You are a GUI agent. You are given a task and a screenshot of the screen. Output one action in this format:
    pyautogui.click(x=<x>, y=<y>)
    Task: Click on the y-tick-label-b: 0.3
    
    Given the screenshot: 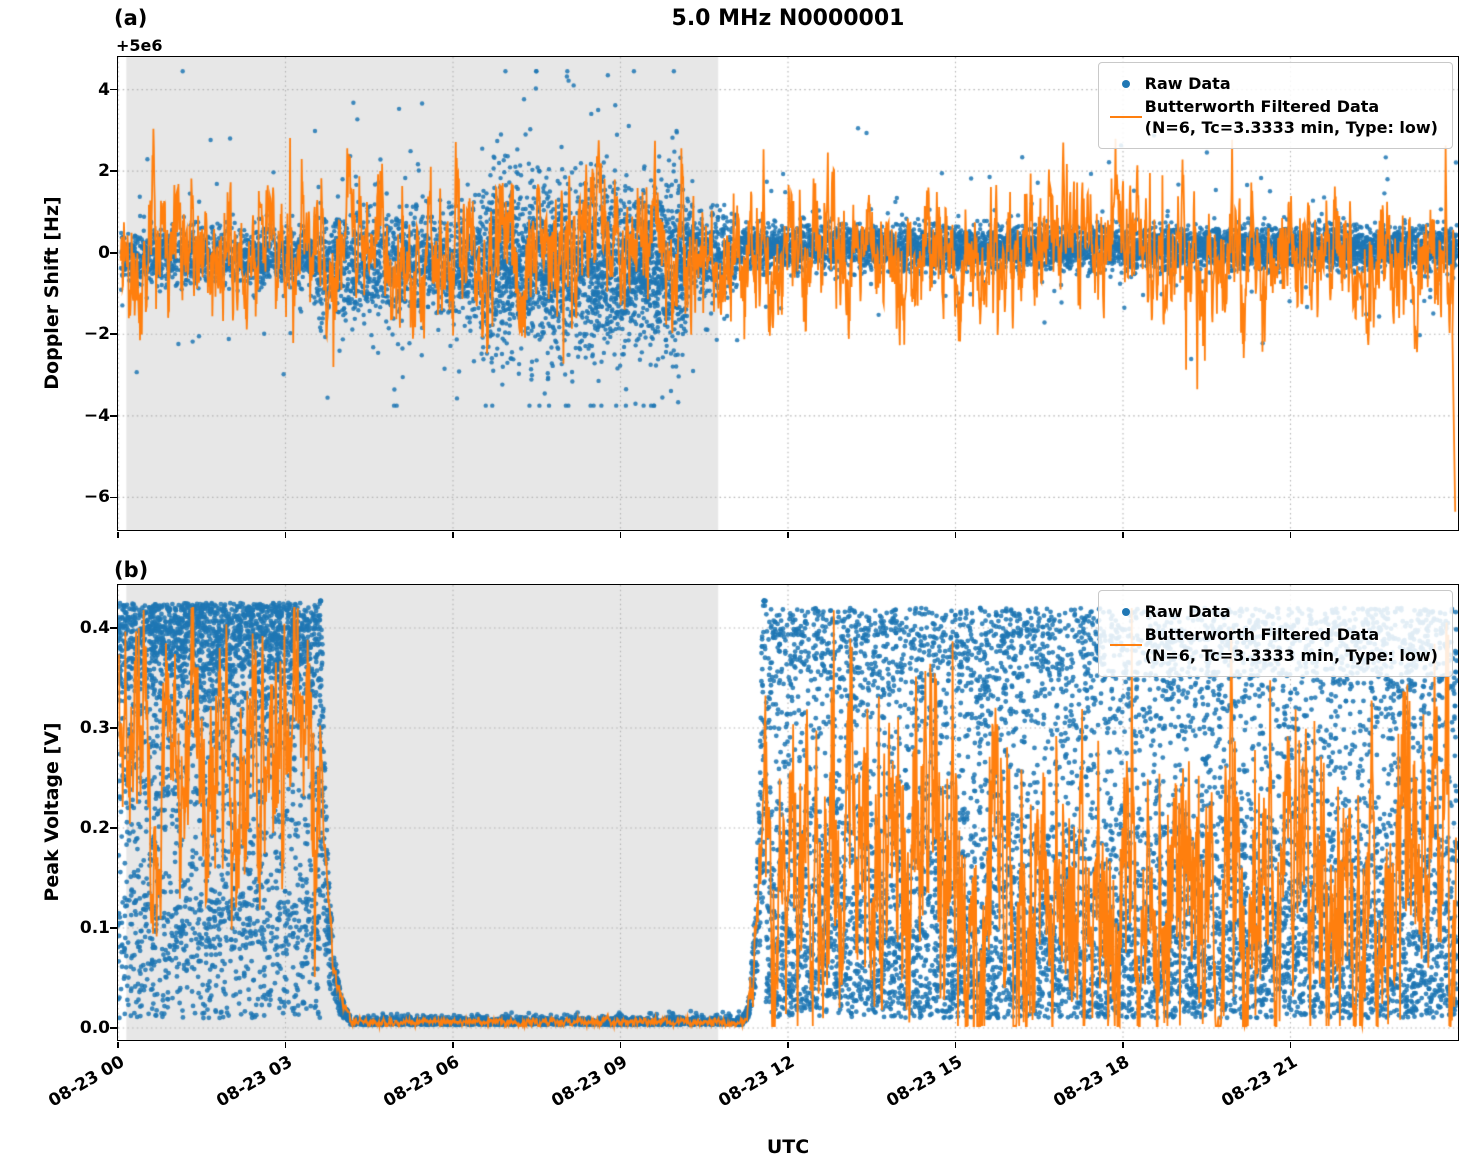 What is the action you would take?
    pyautogui.click(x=94, y=728)
    